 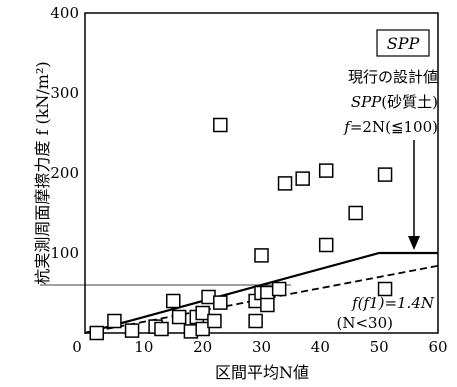 What do you see at coordinates (365, 323) in the screenshot?
I see `fit-condition: (N<30)` at bounding box center [365, 323].